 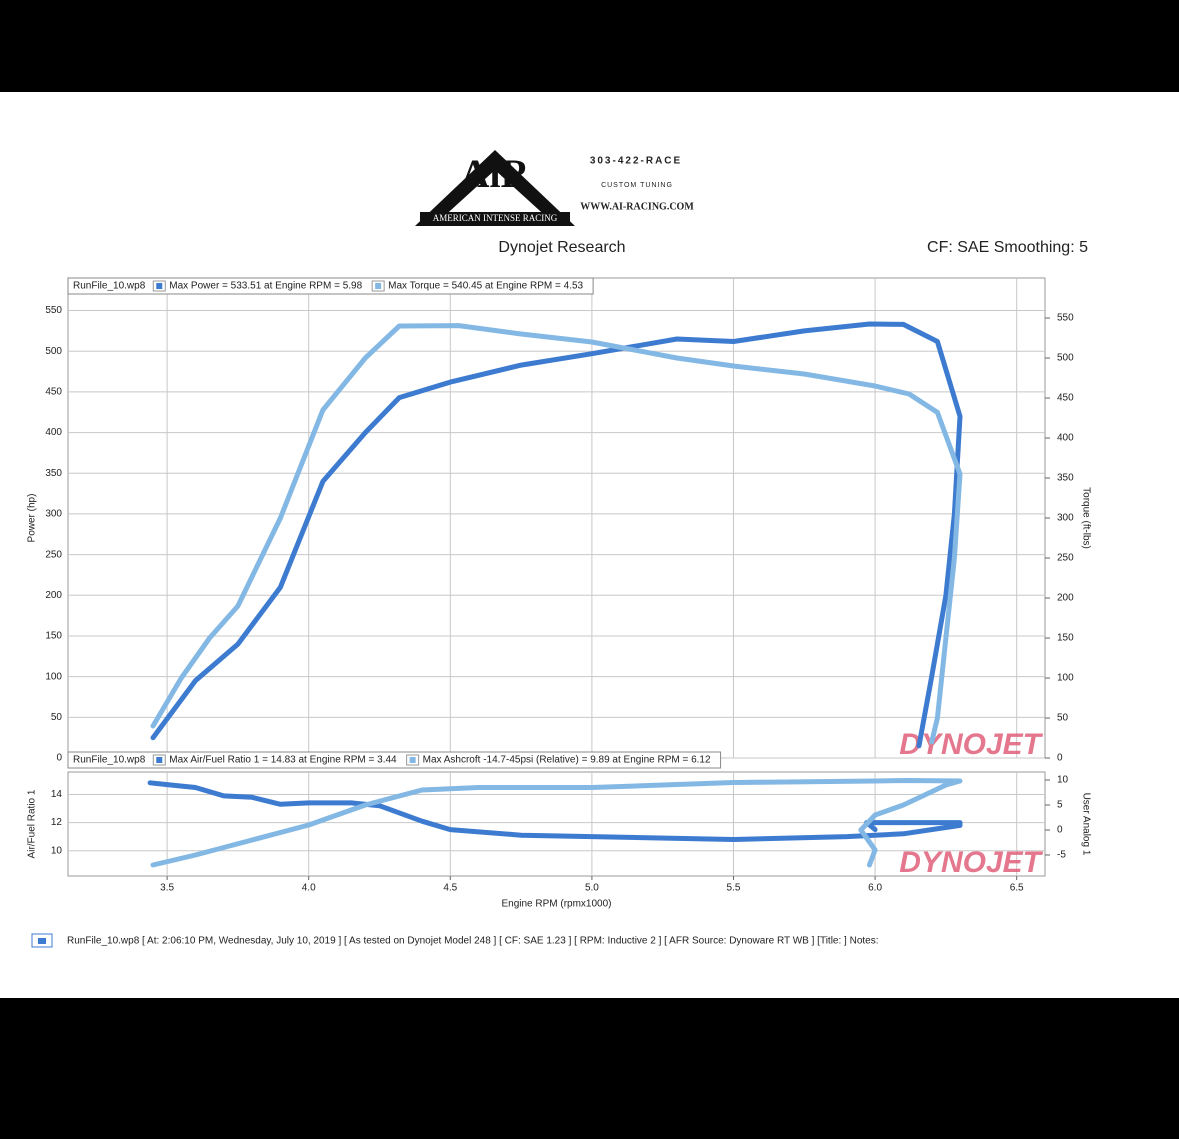 What do you see at coordinates (42, 941) in the screenshot?
I see `footer-icon-fill` at bounding box center [42, 941].